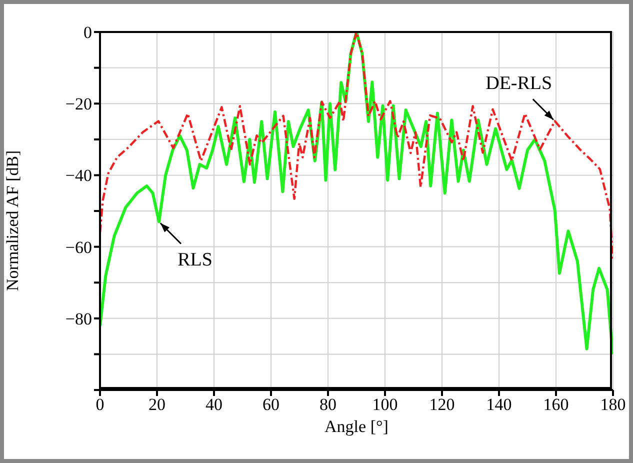  What do you see at coordinates (195, 260) in the screenshot?
I see `annotation: RLS` at bounding box center [195, 260].